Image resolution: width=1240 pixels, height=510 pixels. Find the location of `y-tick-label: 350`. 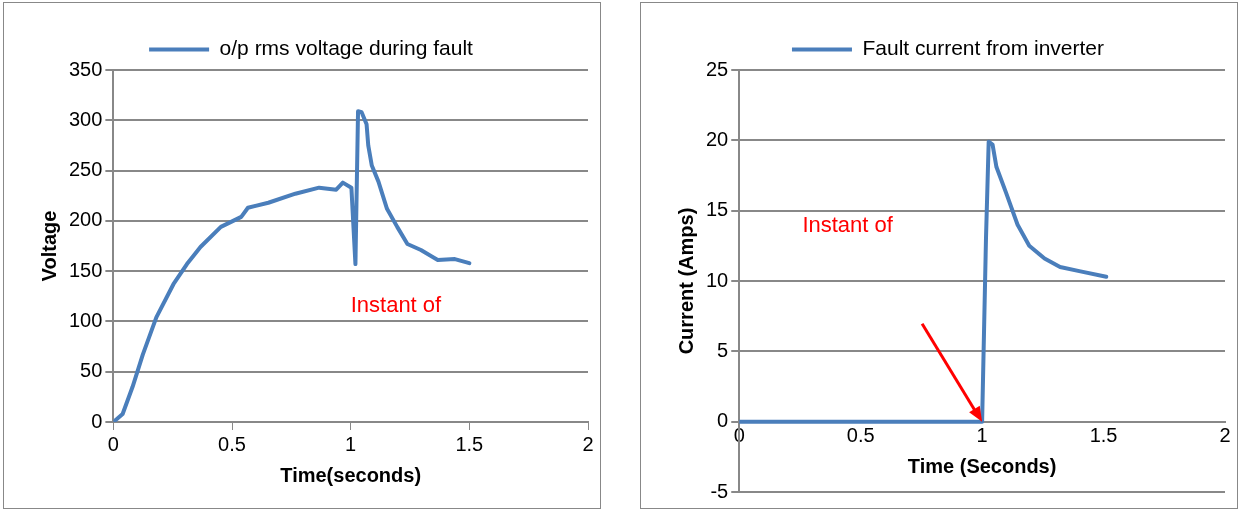

y-tick-label: 350 is located at coordinates (85, 68).